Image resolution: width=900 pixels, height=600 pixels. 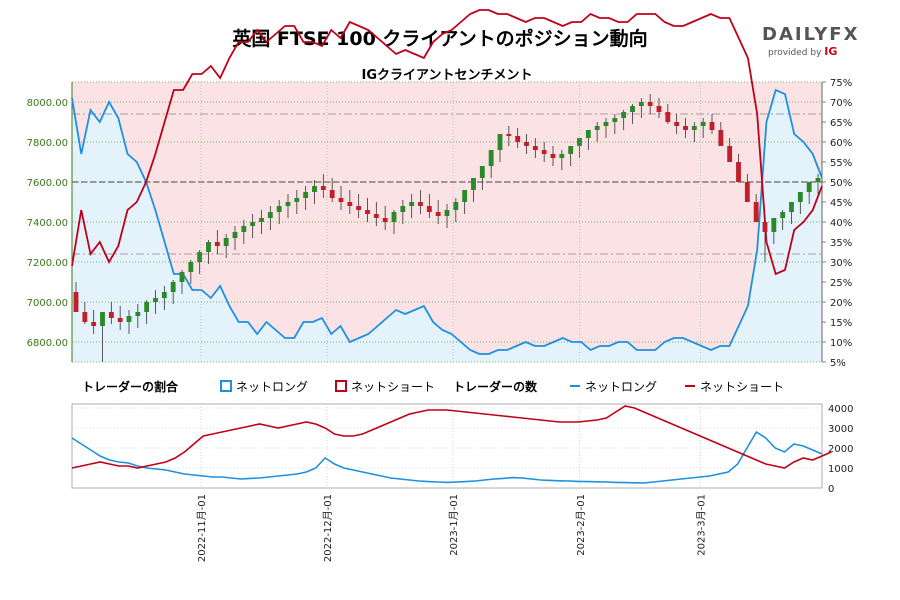 I want to click on percent-tick-label: 30%, so click(x=841, y=263).